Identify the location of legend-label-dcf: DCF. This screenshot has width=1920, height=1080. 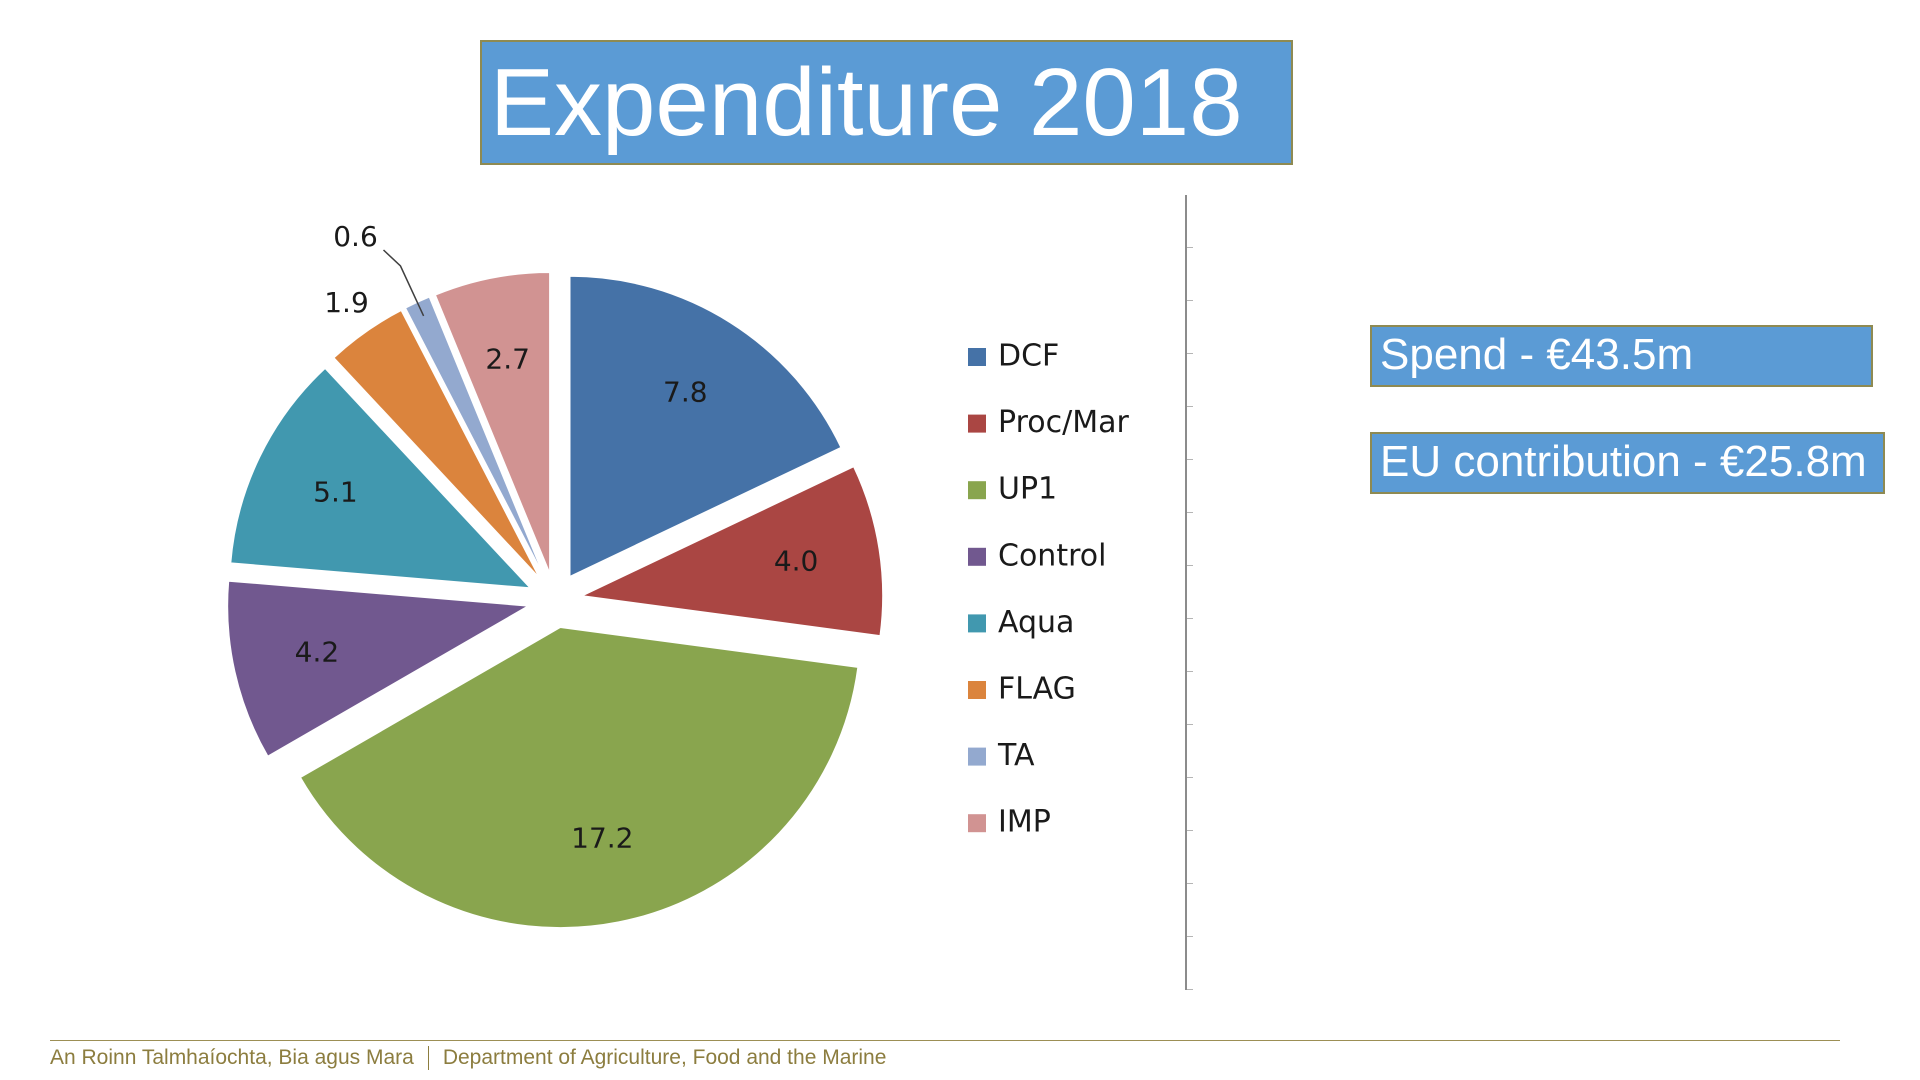
(1028, 356).